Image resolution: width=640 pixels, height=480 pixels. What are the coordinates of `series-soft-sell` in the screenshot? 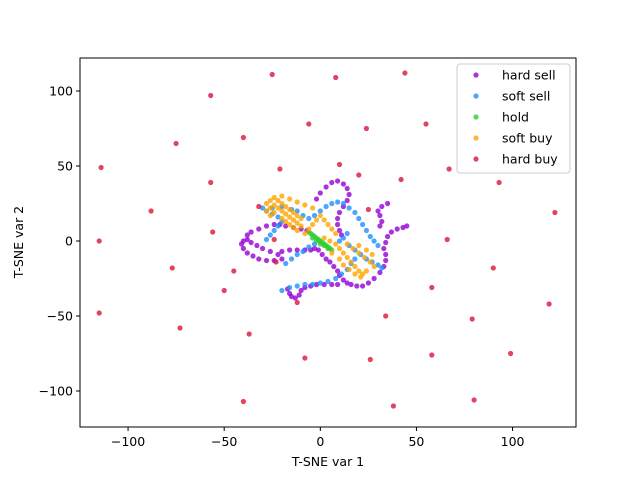 It's located at (322, 246).